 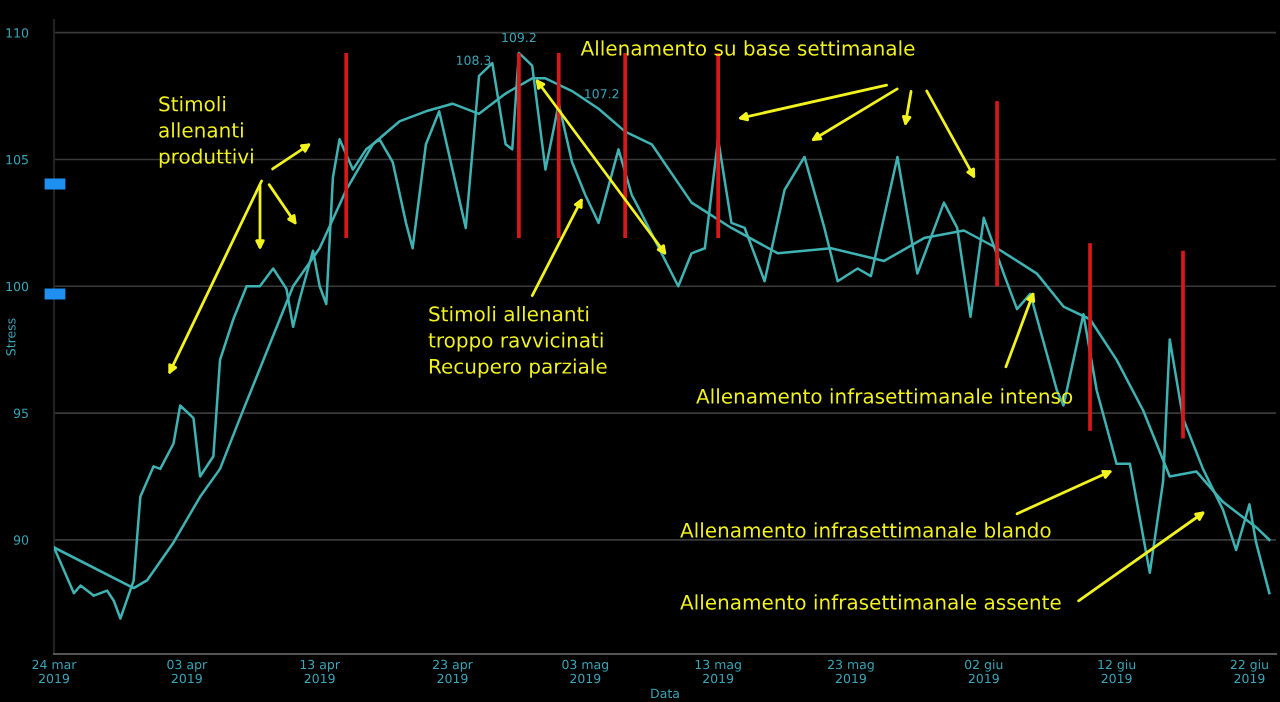 I want to click on annotation: Allenamento infrasettimanale blando, so click(x=865, y=530).